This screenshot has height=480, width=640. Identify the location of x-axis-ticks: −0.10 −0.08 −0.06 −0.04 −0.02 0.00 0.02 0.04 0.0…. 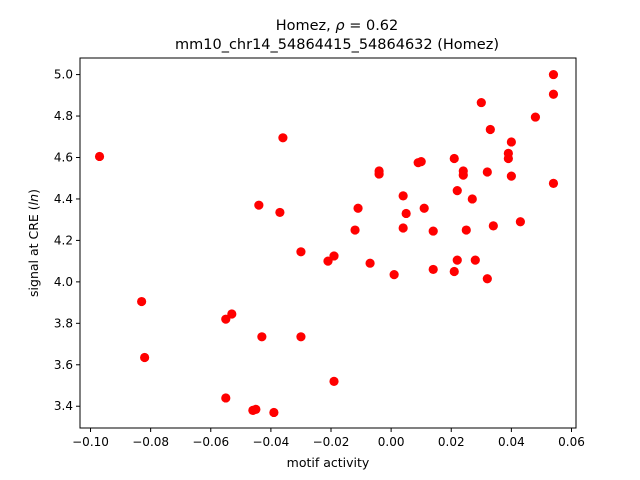
(328, 438).